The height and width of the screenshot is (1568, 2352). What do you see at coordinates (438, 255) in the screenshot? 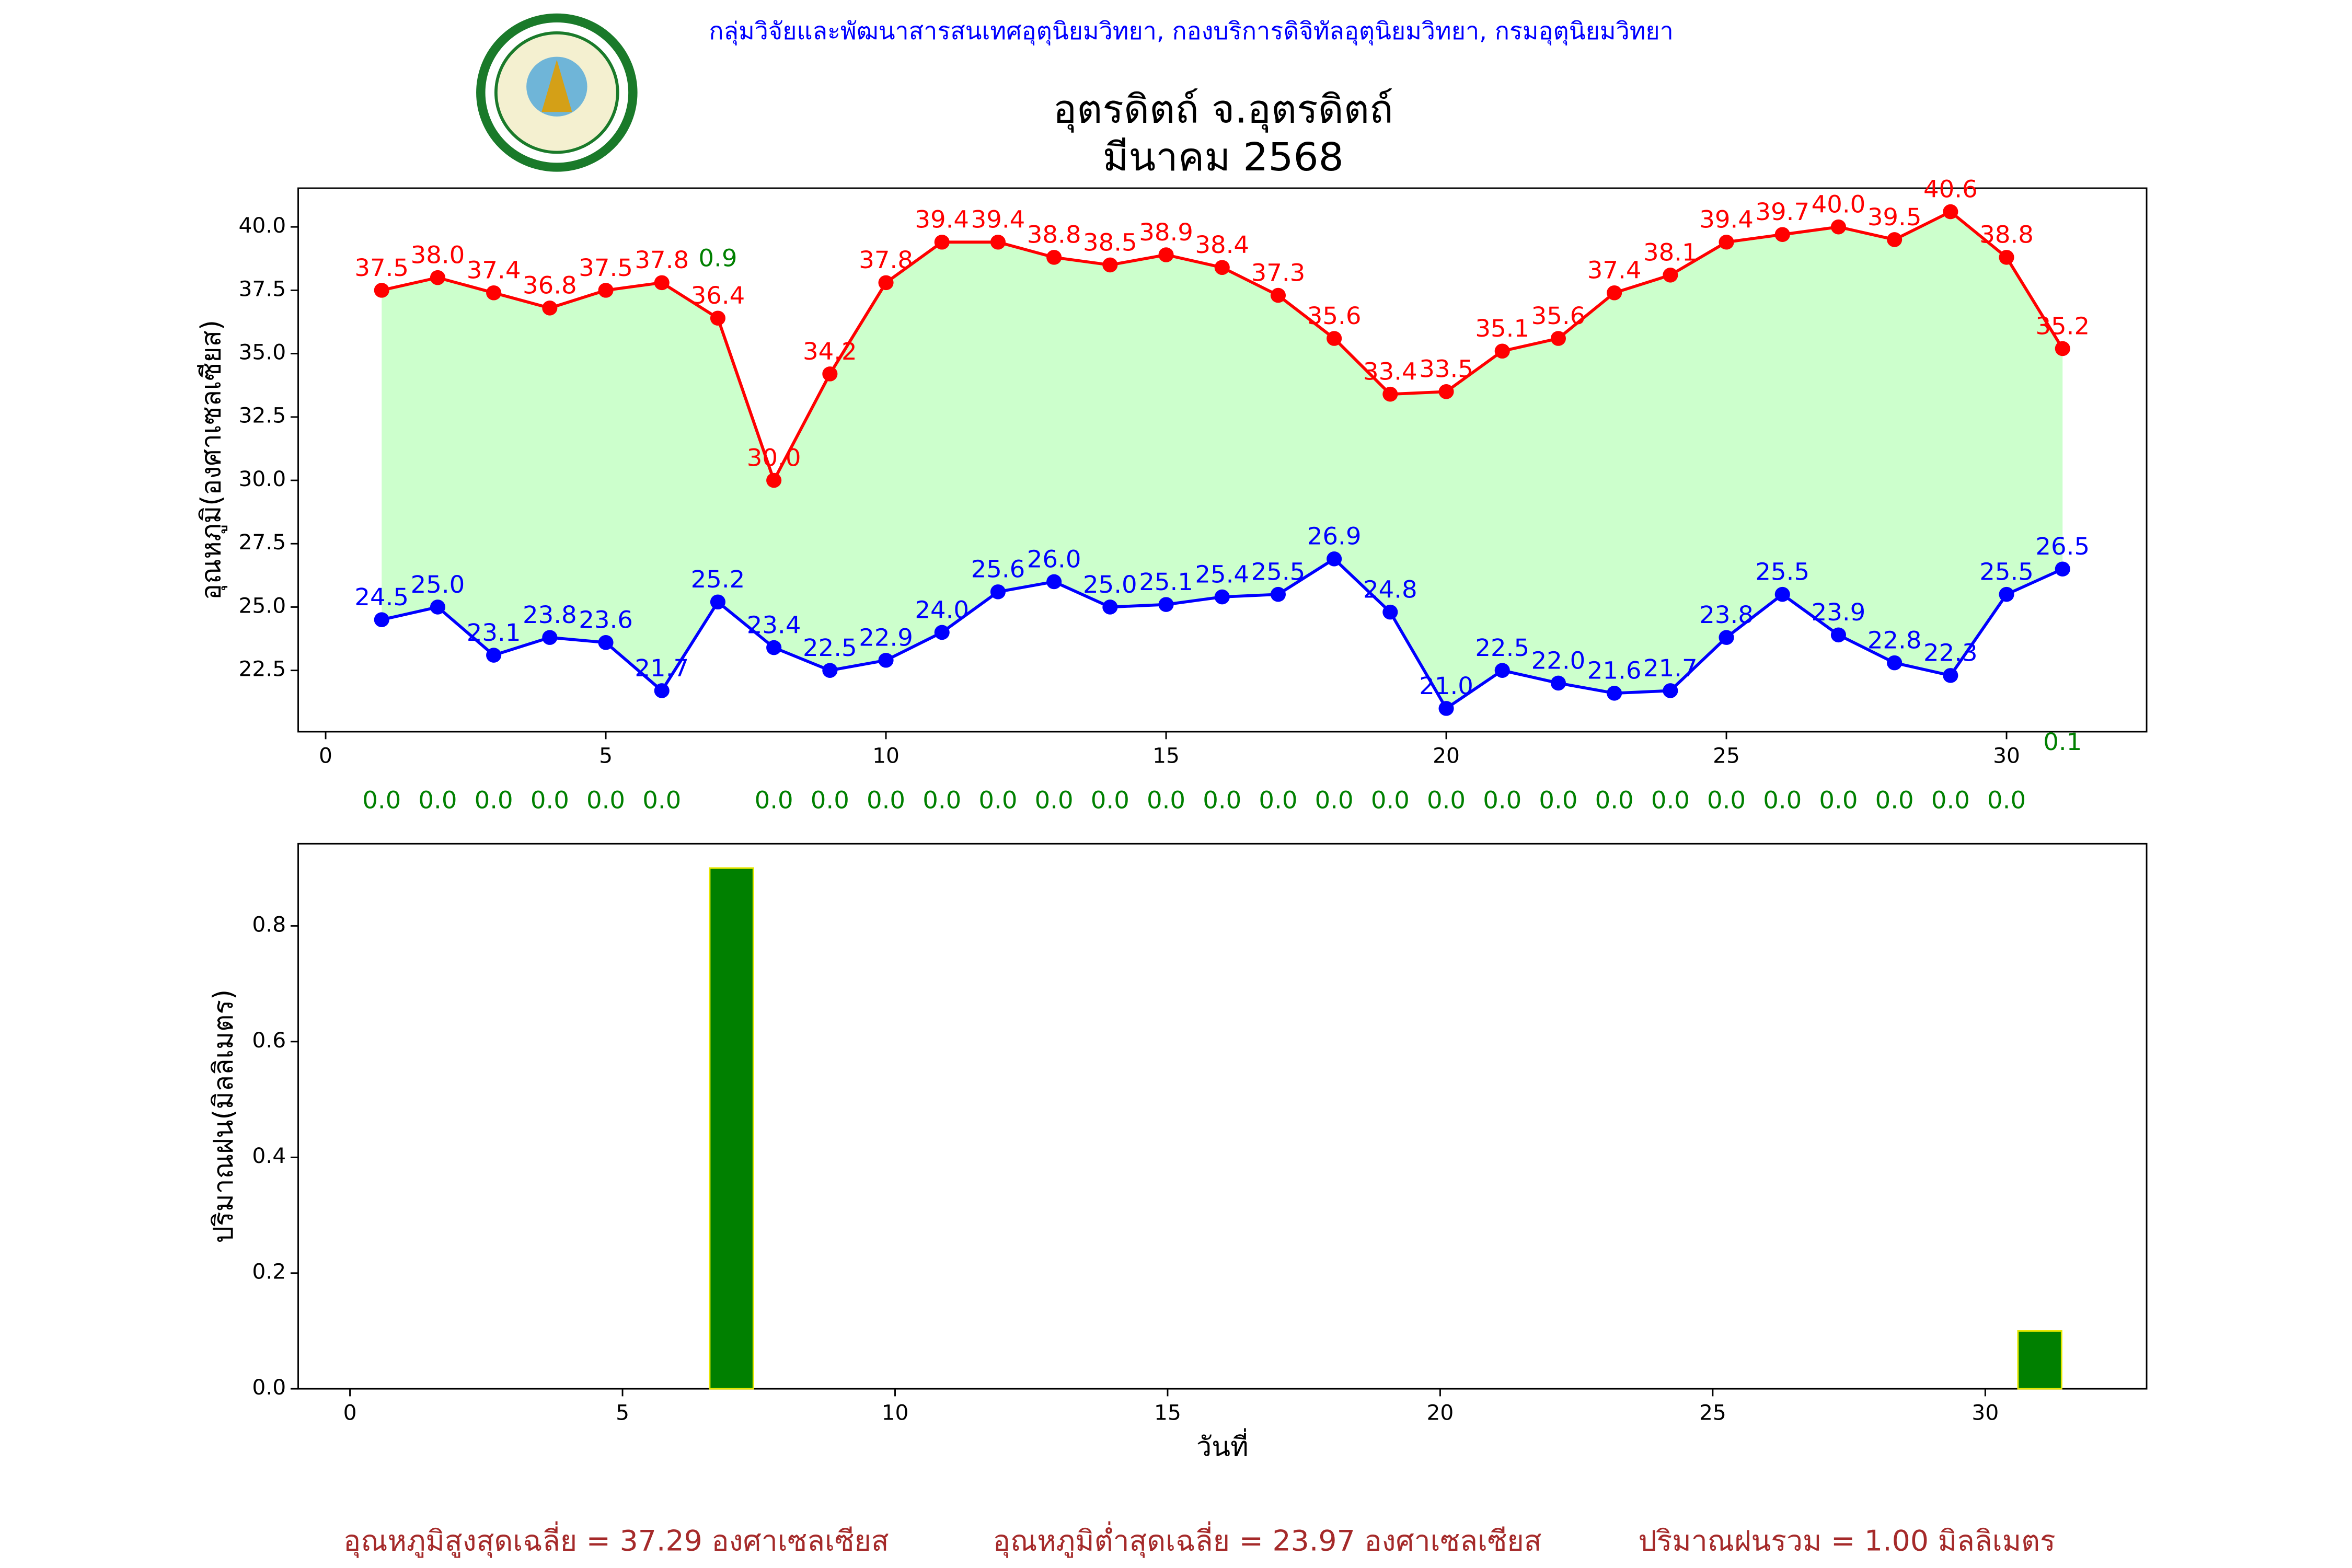
I see `data-label: 38.0` at bounding box center [438, 255].